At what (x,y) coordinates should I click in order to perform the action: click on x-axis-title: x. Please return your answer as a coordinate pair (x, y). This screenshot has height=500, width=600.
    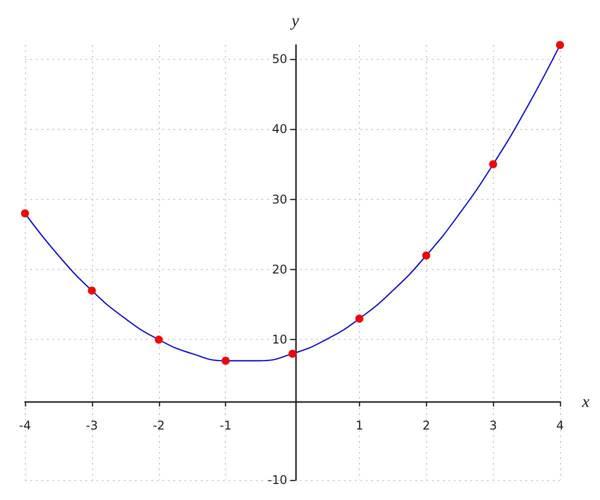
    Looking at the image, I should click on (585, 401).